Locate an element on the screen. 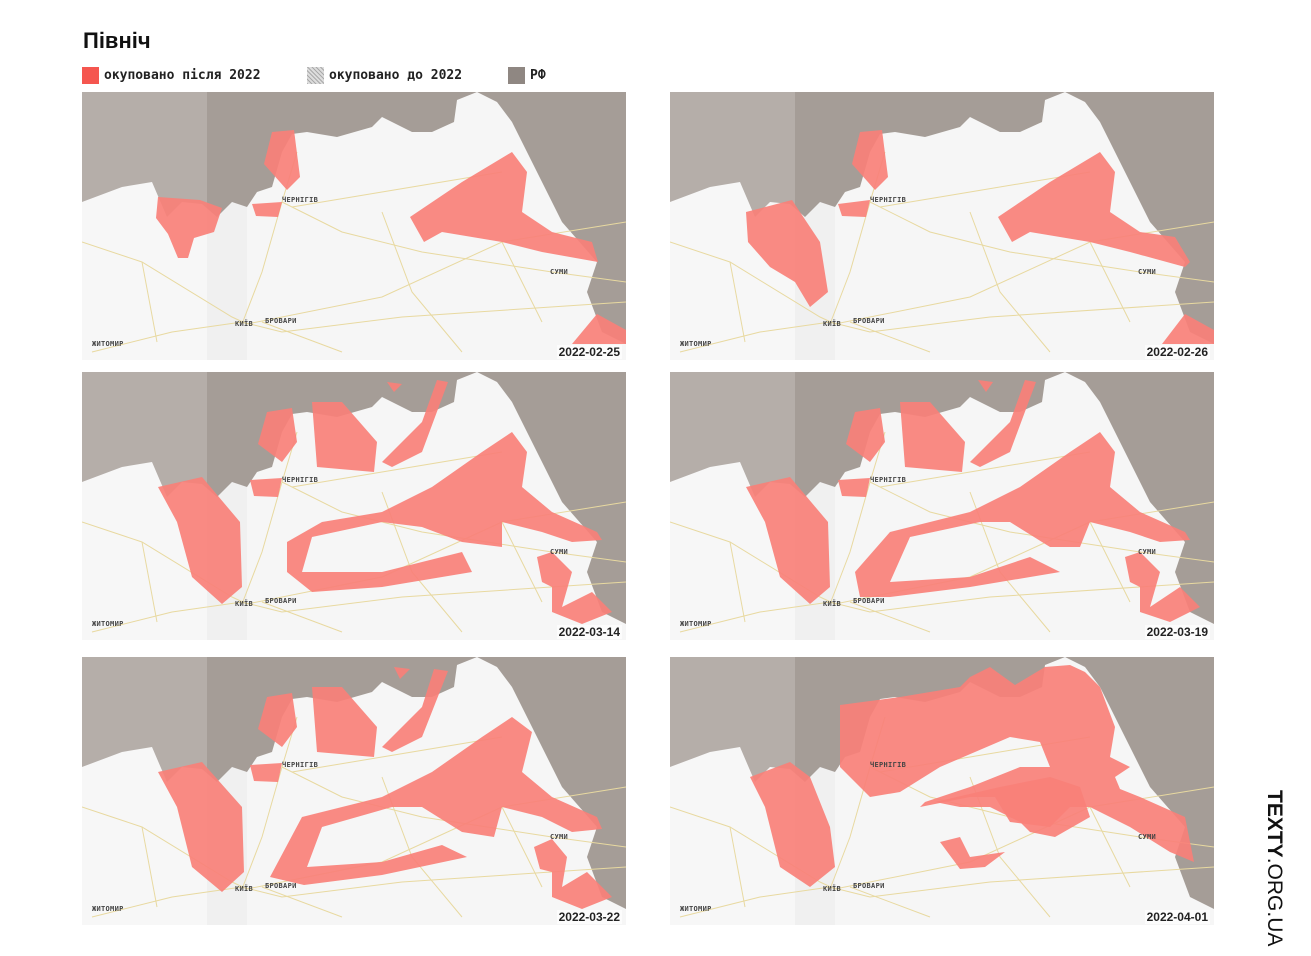  panel-date: 2022-03-19 is located at coordinates (1177, 632).